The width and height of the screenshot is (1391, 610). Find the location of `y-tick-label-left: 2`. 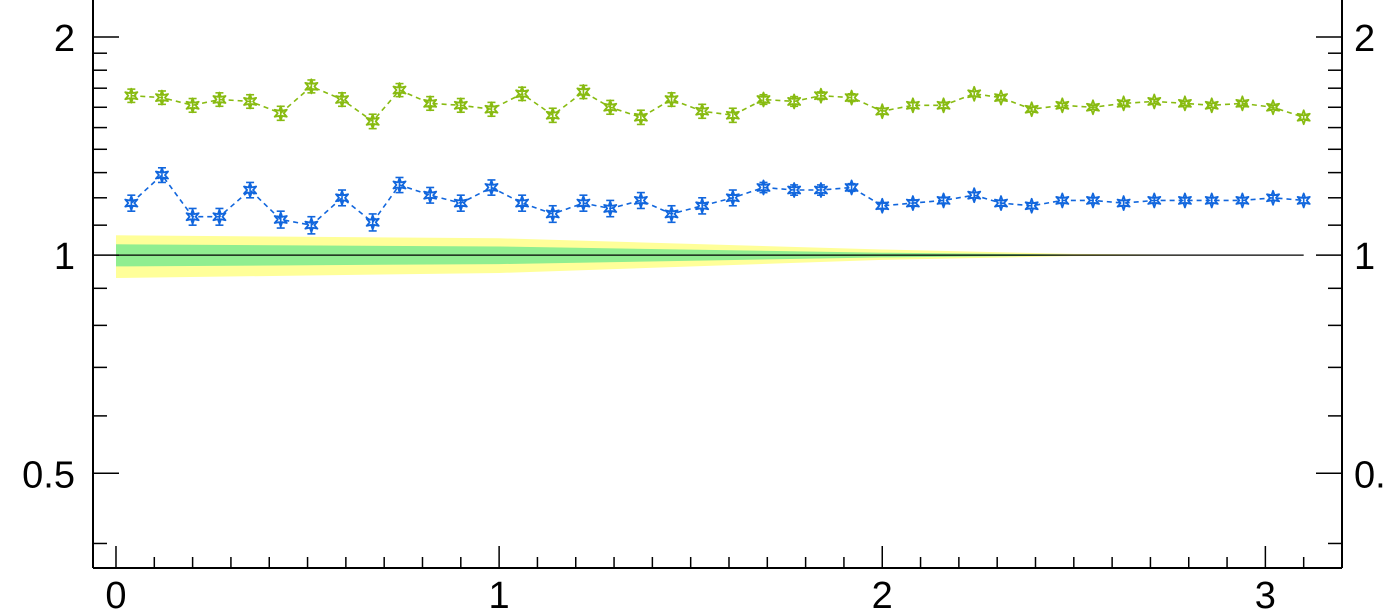

y-tick-label-left: 2 is located at coordinates (64, 39).